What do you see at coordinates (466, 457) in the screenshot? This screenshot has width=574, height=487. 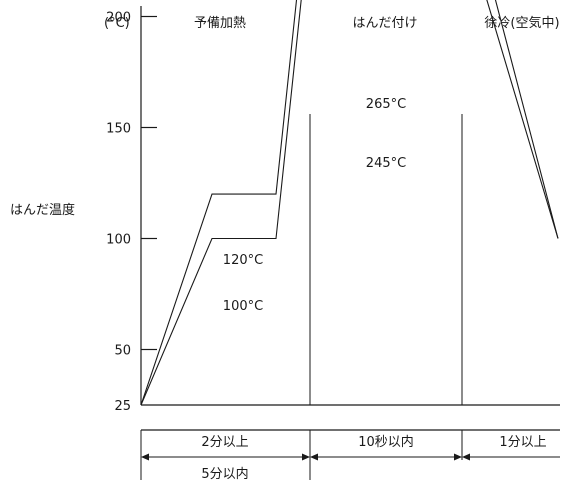 I see `arrow-cooling-left-head` at bounding box center [466, 457].